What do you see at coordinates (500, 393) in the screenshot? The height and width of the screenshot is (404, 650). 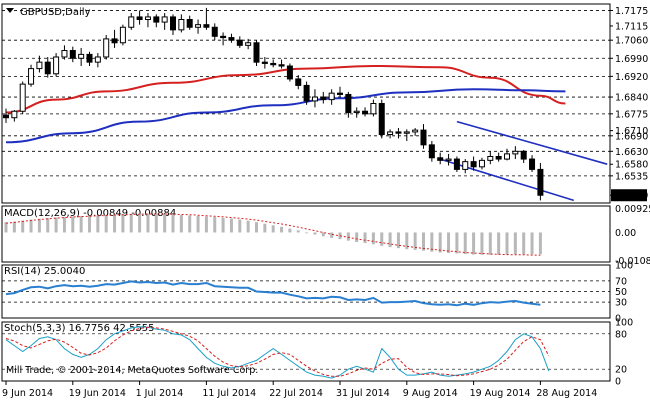 I see `date-tick-label: 19 Aug 2014` at bounding box center [500, 393].